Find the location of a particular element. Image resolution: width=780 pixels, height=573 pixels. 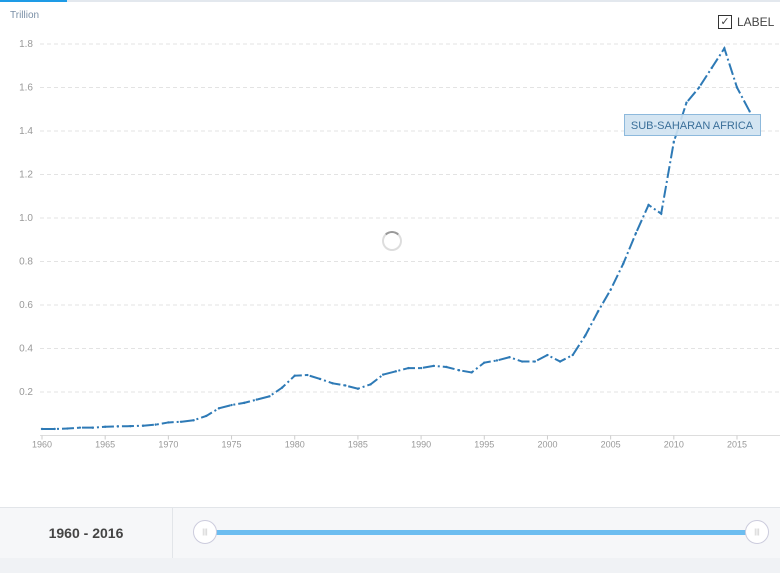

x-tick-label: 1965 is located at coordinates (105, 445).